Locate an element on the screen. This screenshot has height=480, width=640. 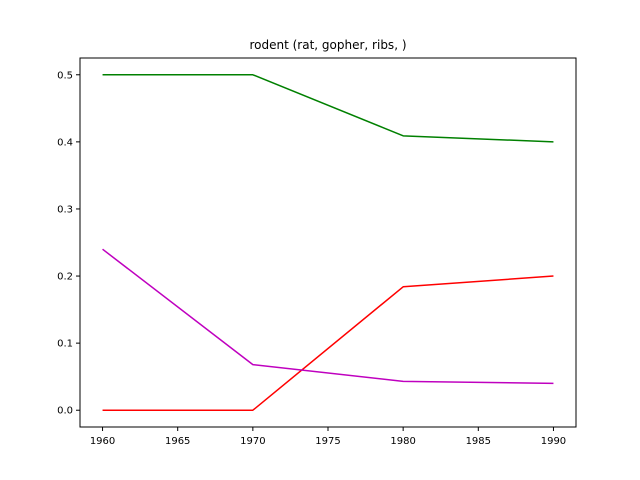
x-axis: 1960 1965 1970 1975 1980 1985 1990 is located at coordinates (328, 437).